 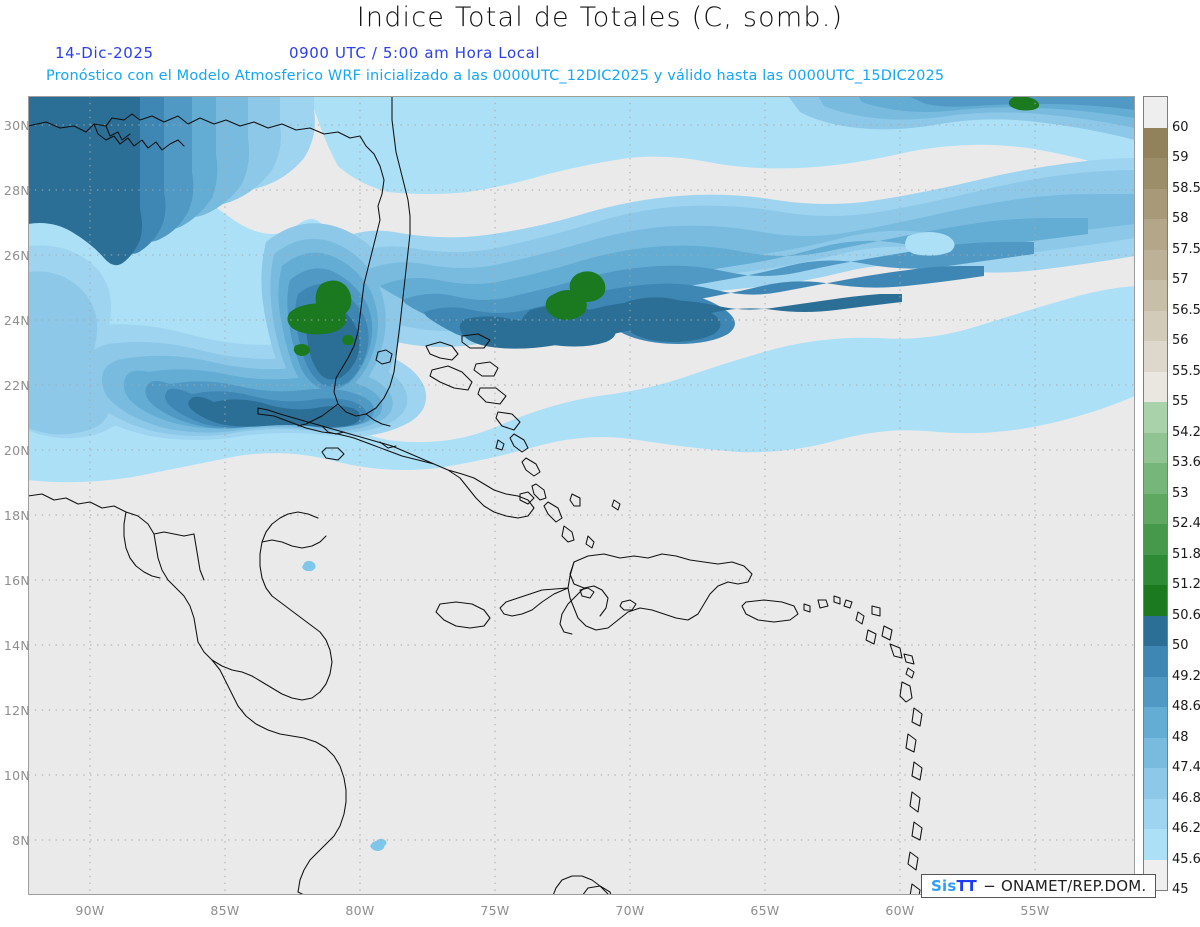 What do you see at coordinates (1186, 554) in the screenshot?
I see `colorbar-tick-51.8: 51.8` at bounding box center [1186, 554].